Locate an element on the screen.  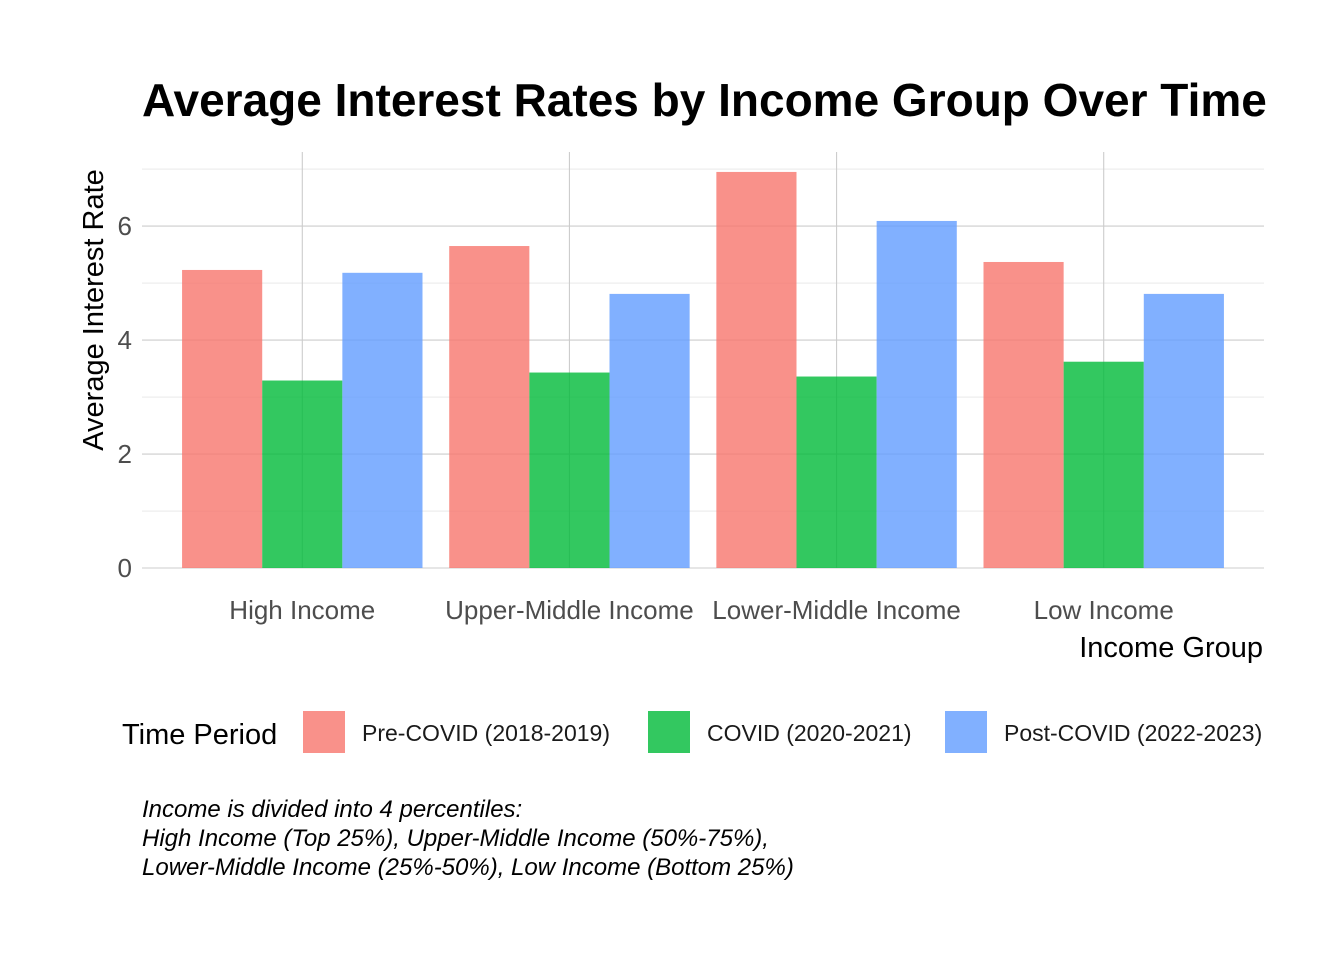
x-tick-label: Upper-Middle Income is located at coordinates (569, 610).